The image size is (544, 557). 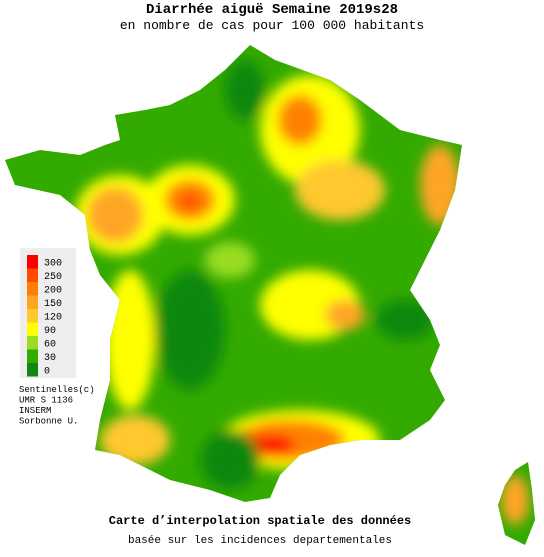 I want to click on map-title: Diarrhée aiguë Semaine 2019s28, so click(x=272, y=10).